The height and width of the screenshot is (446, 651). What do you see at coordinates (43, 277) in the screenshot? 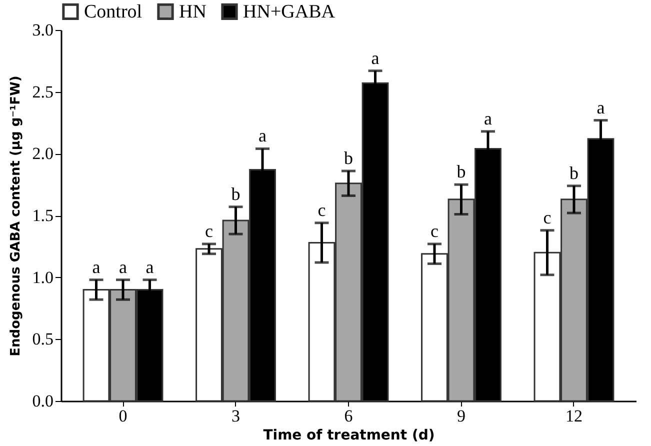
I see `y-tick-label: 1.0` at bounding box center [43, 277].